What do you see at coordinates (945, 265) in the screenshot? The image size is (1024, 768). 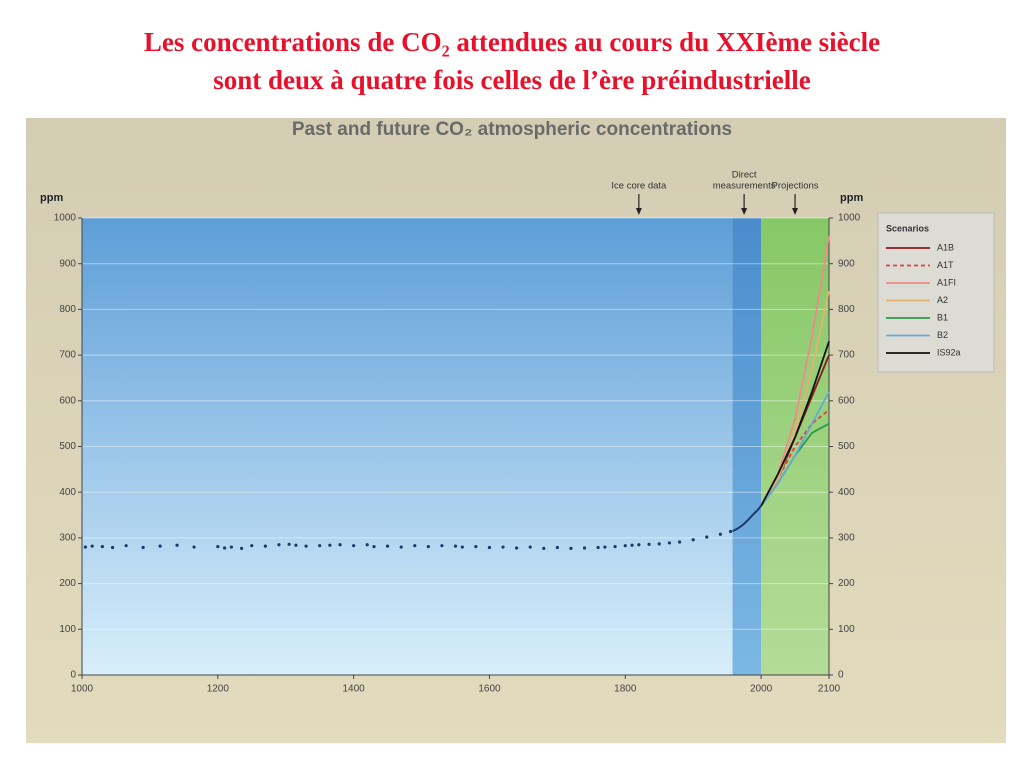 I see `legend-label: A1T` at bounding box center [945, 265].